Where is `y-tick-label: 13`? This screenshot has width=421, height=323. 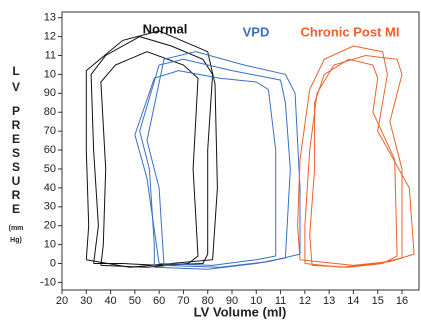
y-tick-label: 13 is located at coordinates (50, 18).